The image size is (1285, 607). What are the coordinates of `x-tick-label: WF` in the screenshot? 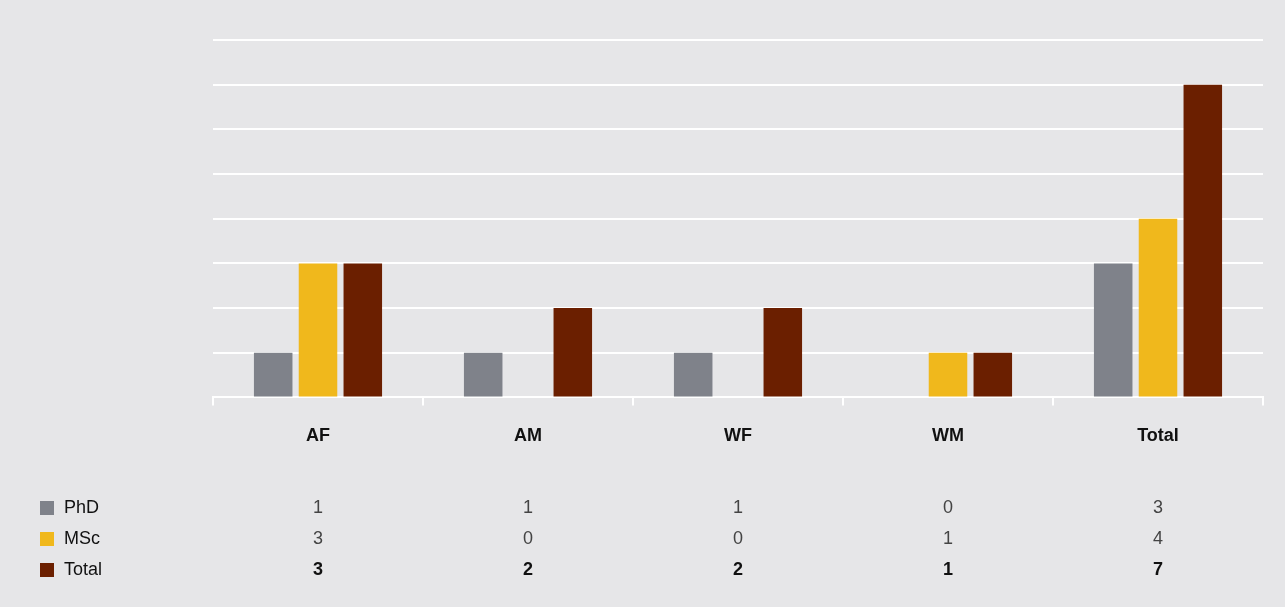 It's located at (738, 435).